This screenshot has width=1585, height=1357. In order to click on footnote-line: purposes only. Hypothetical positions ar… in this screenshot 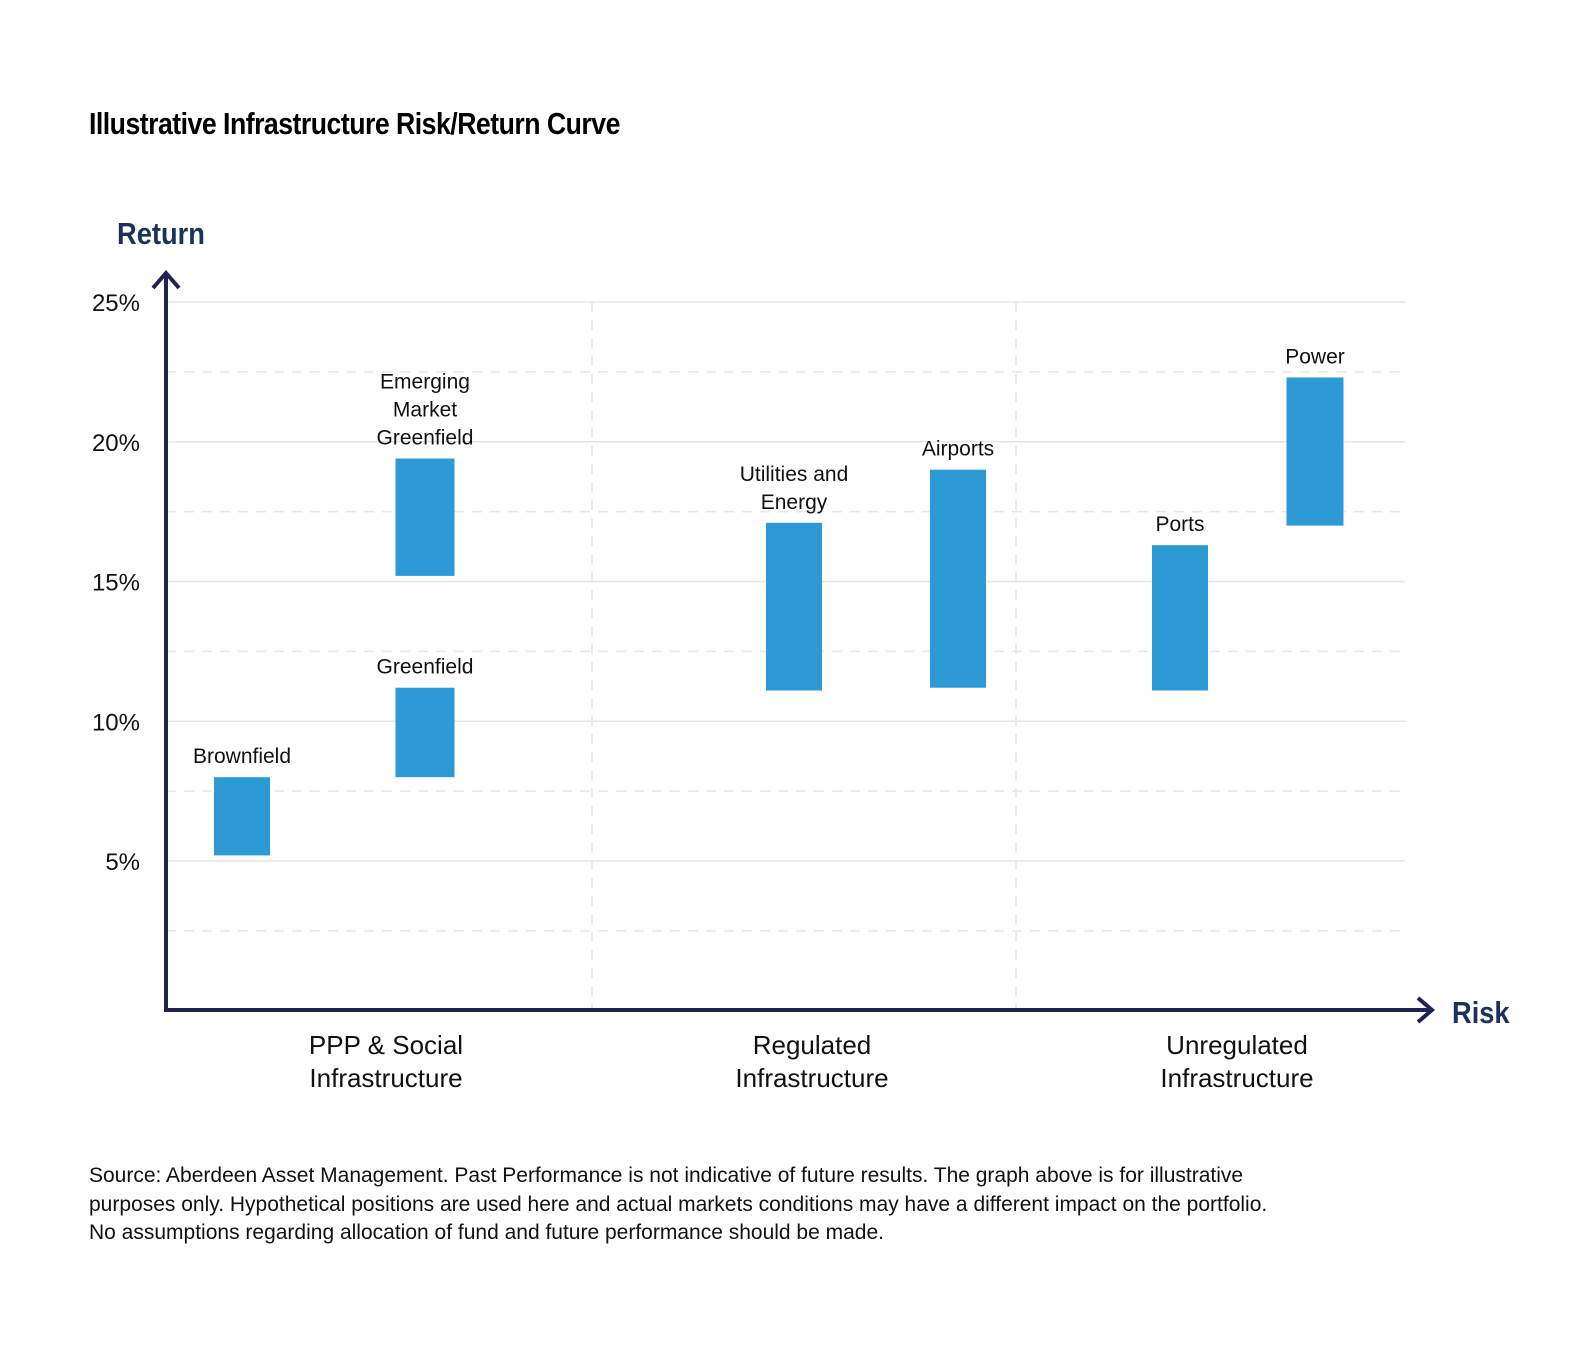, I will do `click(678, 1204)`.